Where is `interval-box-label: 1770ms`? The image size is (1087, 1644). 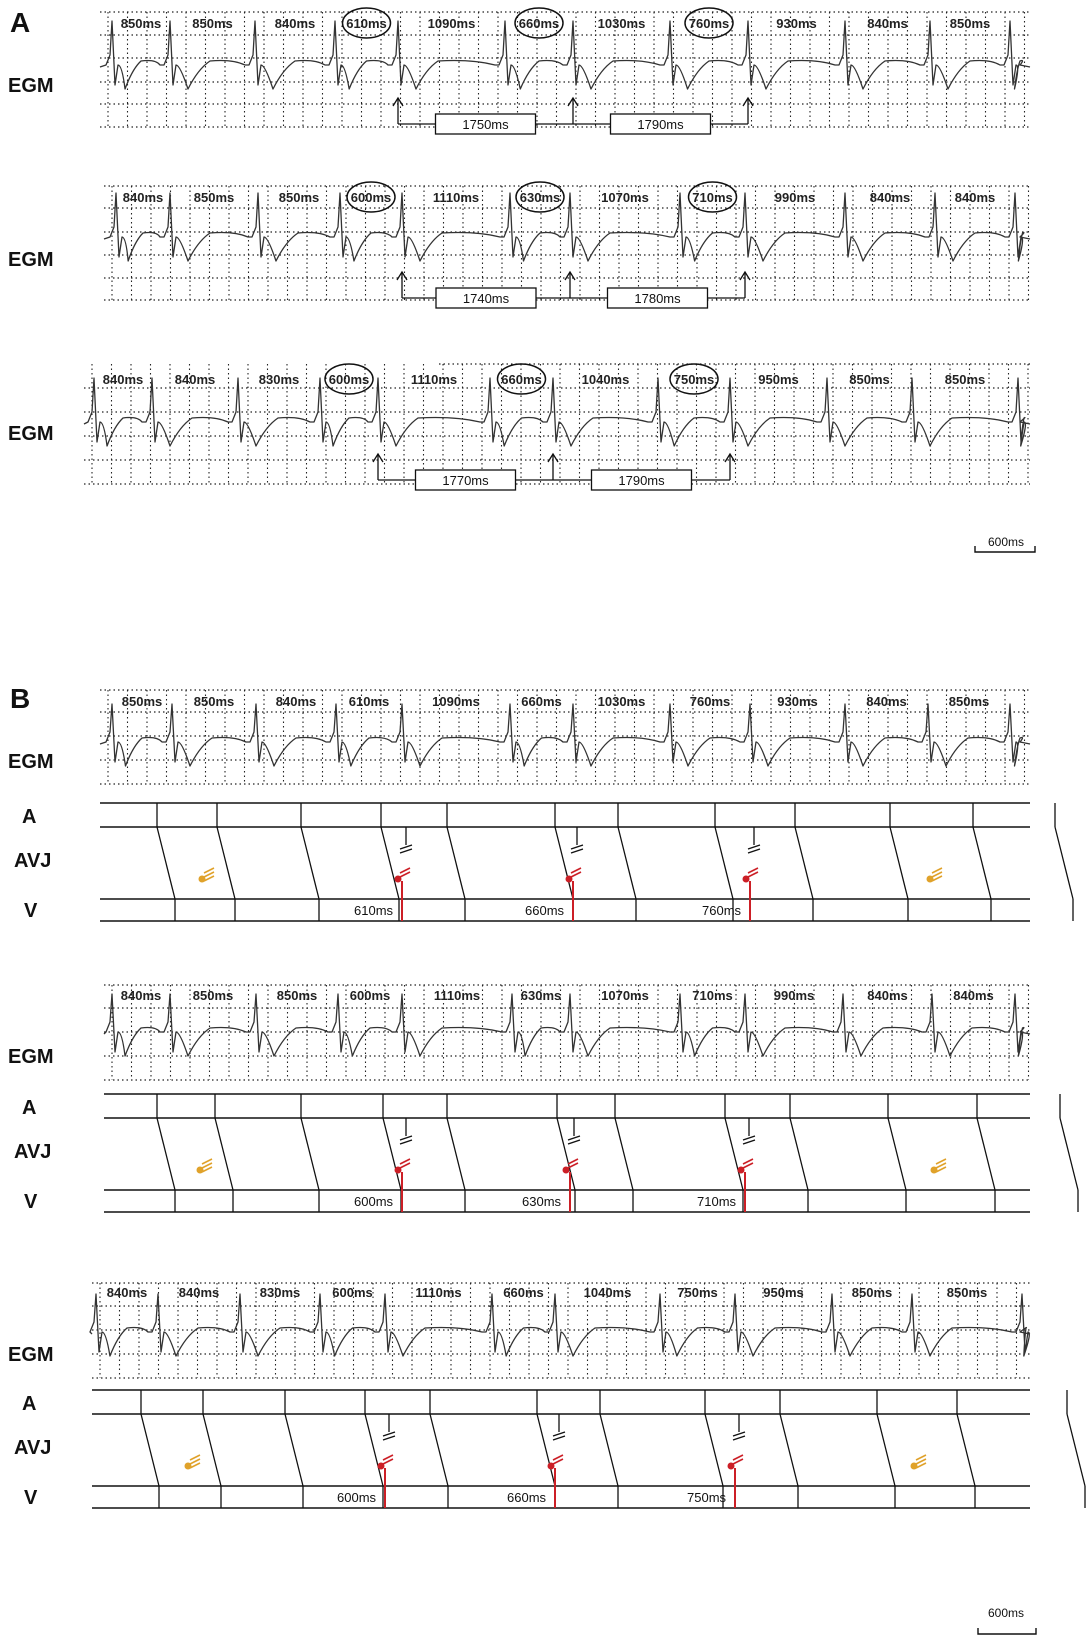
interval-box-label: 1770ms is located at coordinates (465, 480).